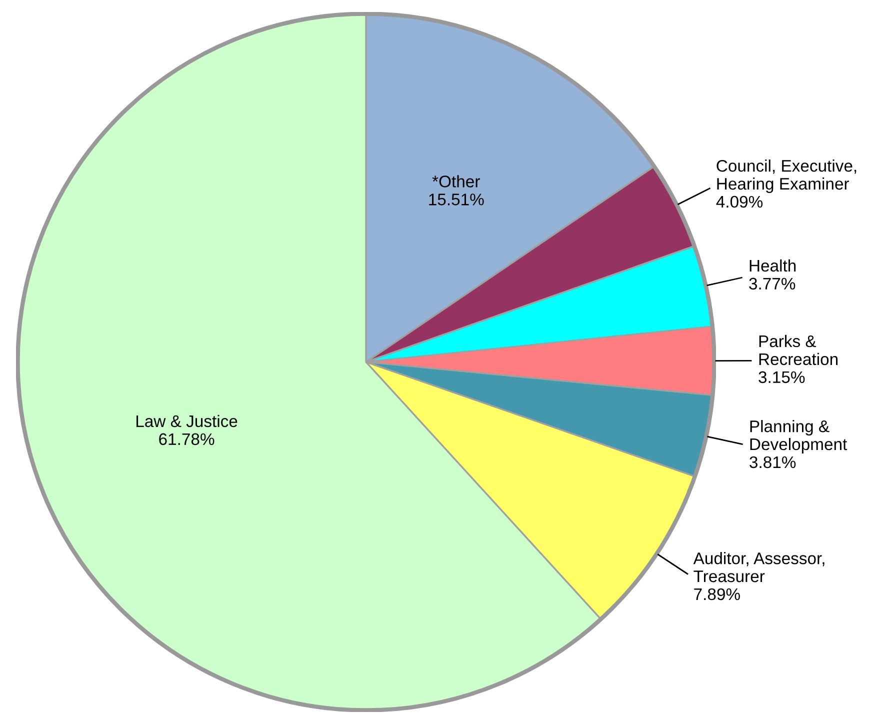 This screenshot has height=716, width=890. What do you see at coordinates (186, 439) in the screenshot?
I see `data-label: 61.78%` at bounding box center [186, 439].